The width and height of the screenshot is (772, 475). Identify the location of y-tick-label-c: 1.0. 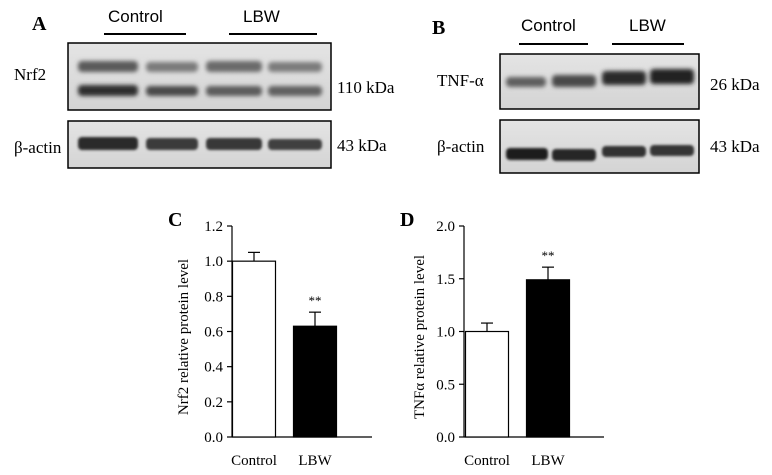
(213, 262).